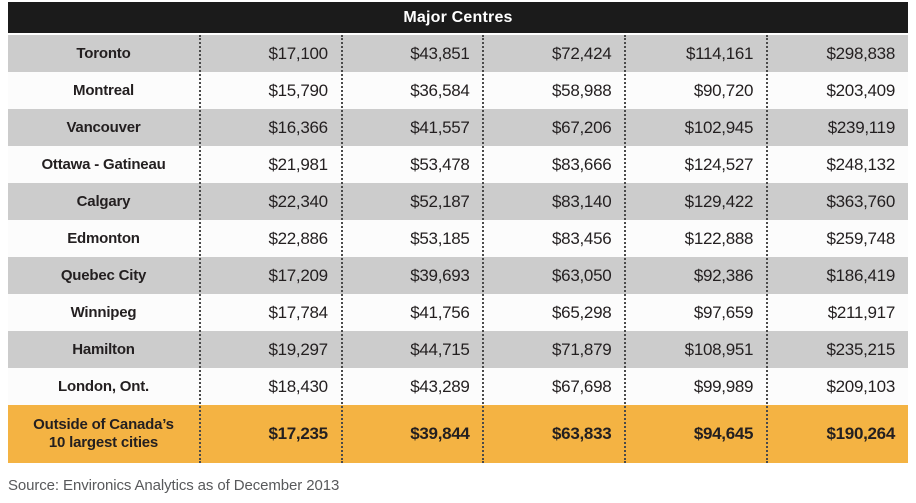  Describe the element at coordinates (719, 53) in the screenshot. I see `value-cell: $114,161` at that location.